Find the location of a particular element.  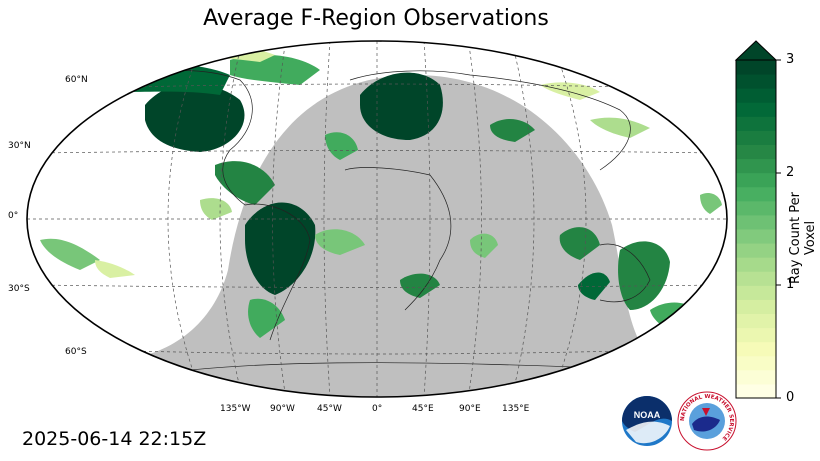

colorbar-tick-0: 0 is located at coordinates (790, 397).